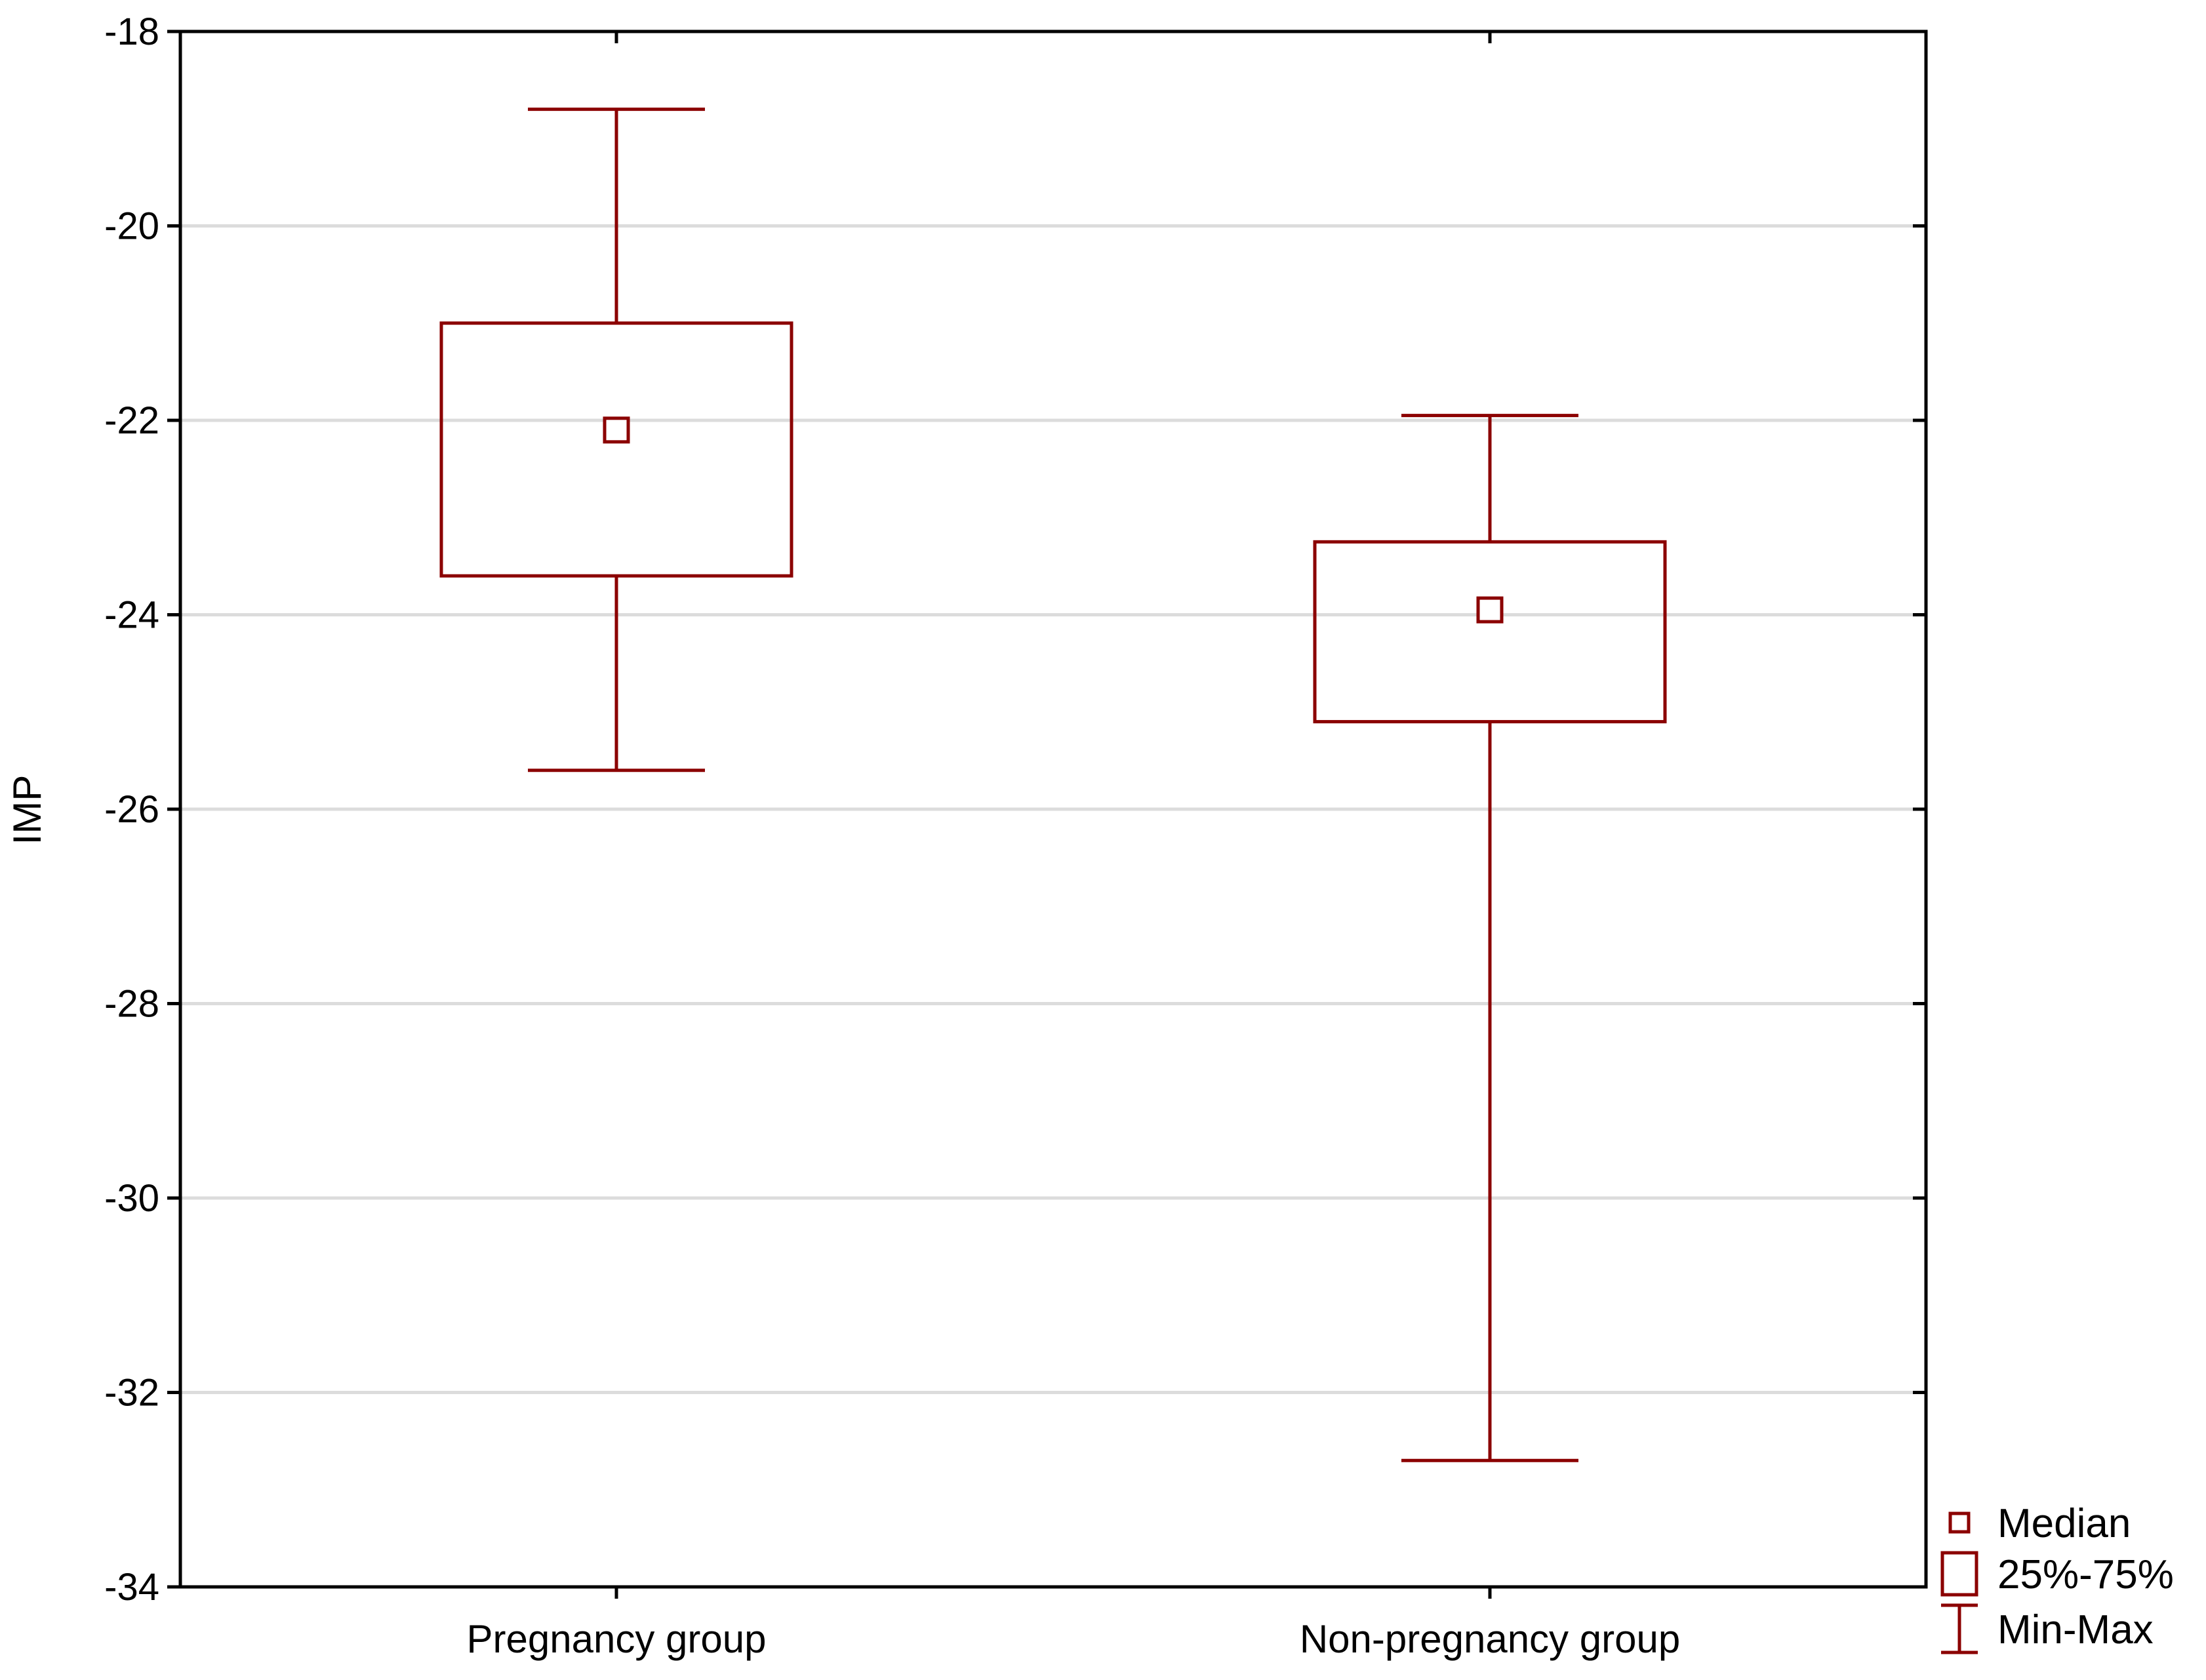  Describe the element at coordinates (131, 1587) in the screenshot. I see `y-tick-label: -34` at that location.